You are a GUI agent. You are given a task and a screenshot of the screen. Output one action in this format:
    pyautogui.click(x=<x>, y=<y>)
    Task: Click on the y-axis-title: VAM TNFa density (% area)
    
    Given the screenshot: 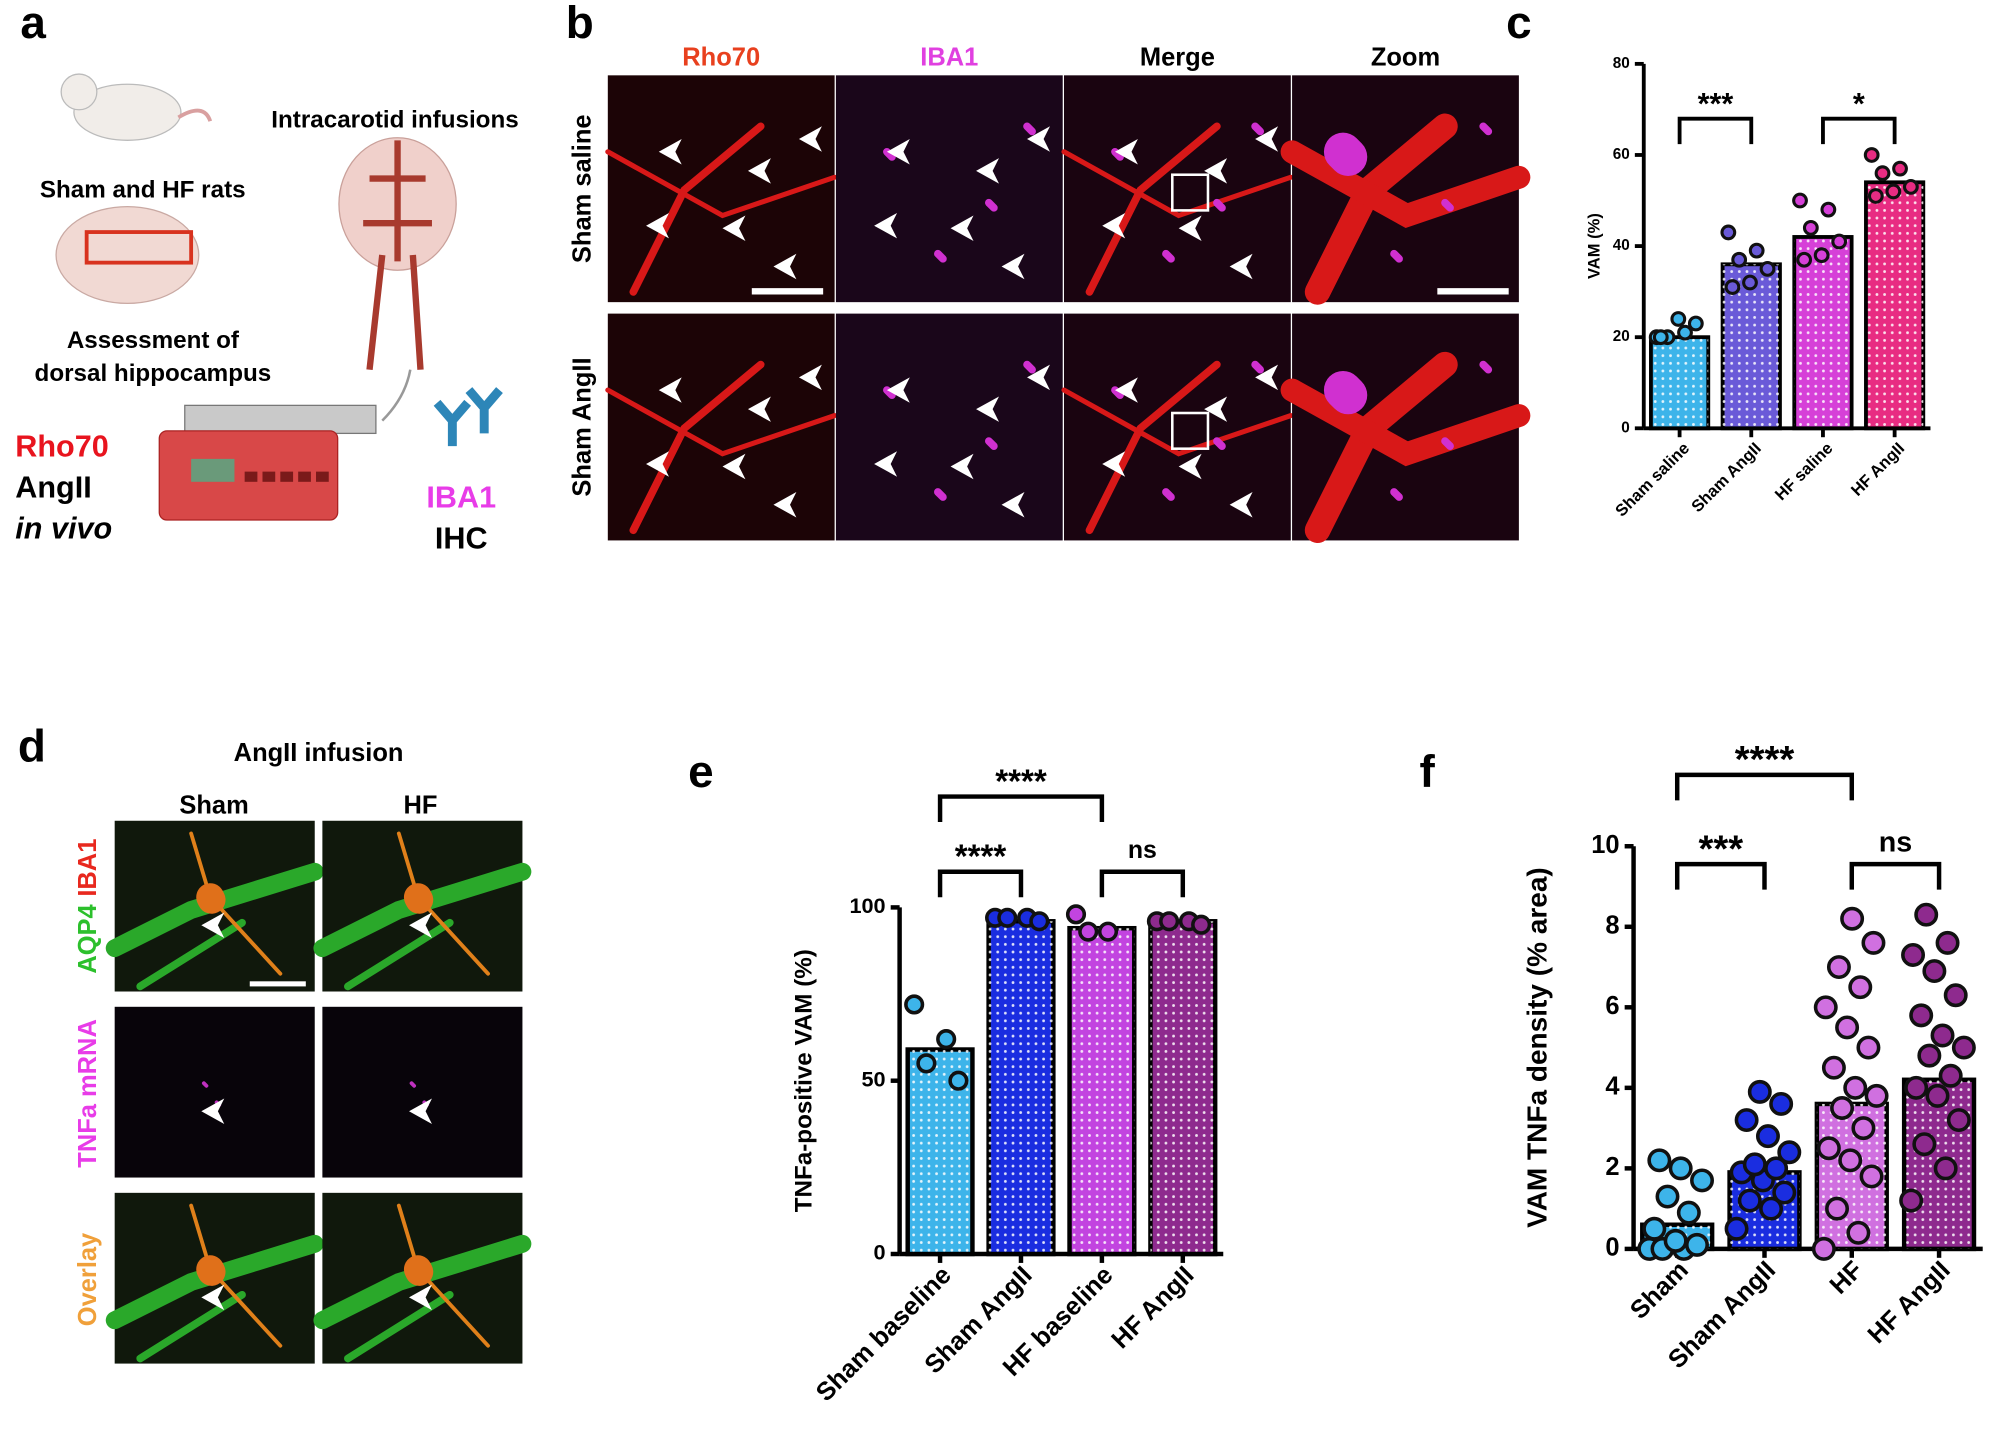 What is the action you would take?
    pyautogui.click(x=1537, y=1047)
    